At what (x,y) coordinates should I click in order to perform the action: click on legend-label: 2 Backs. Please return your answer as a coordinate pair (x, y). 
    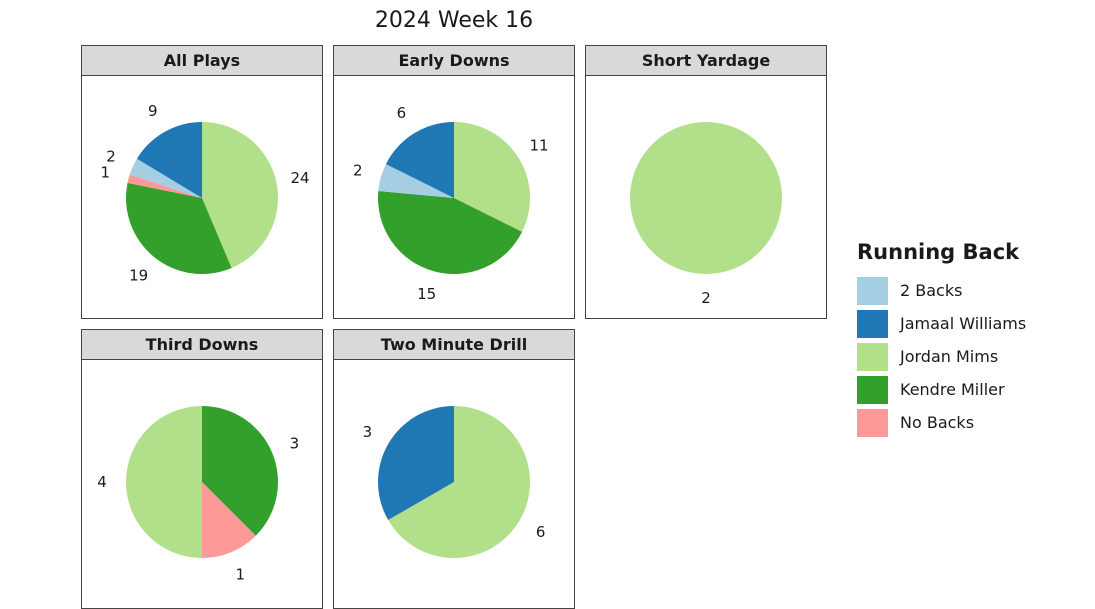
    Looking at the image, I should click on (931, 290).